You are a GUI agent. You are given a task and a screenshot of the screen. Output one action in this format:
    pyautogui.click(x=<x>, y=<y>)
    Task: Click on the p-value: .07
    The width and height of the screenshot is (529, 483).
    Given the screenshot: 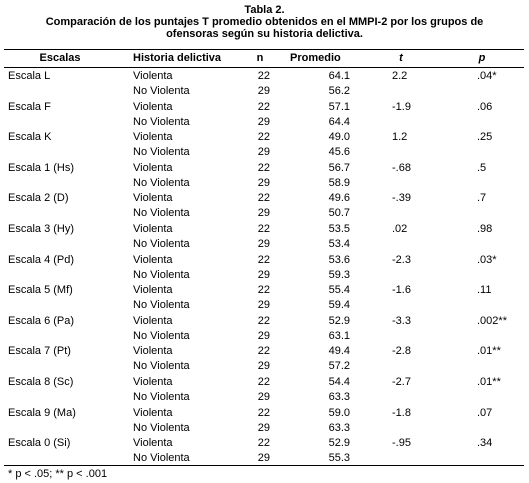 What is the action you would take?
    pyautogui.click(x=485, y=412)
    